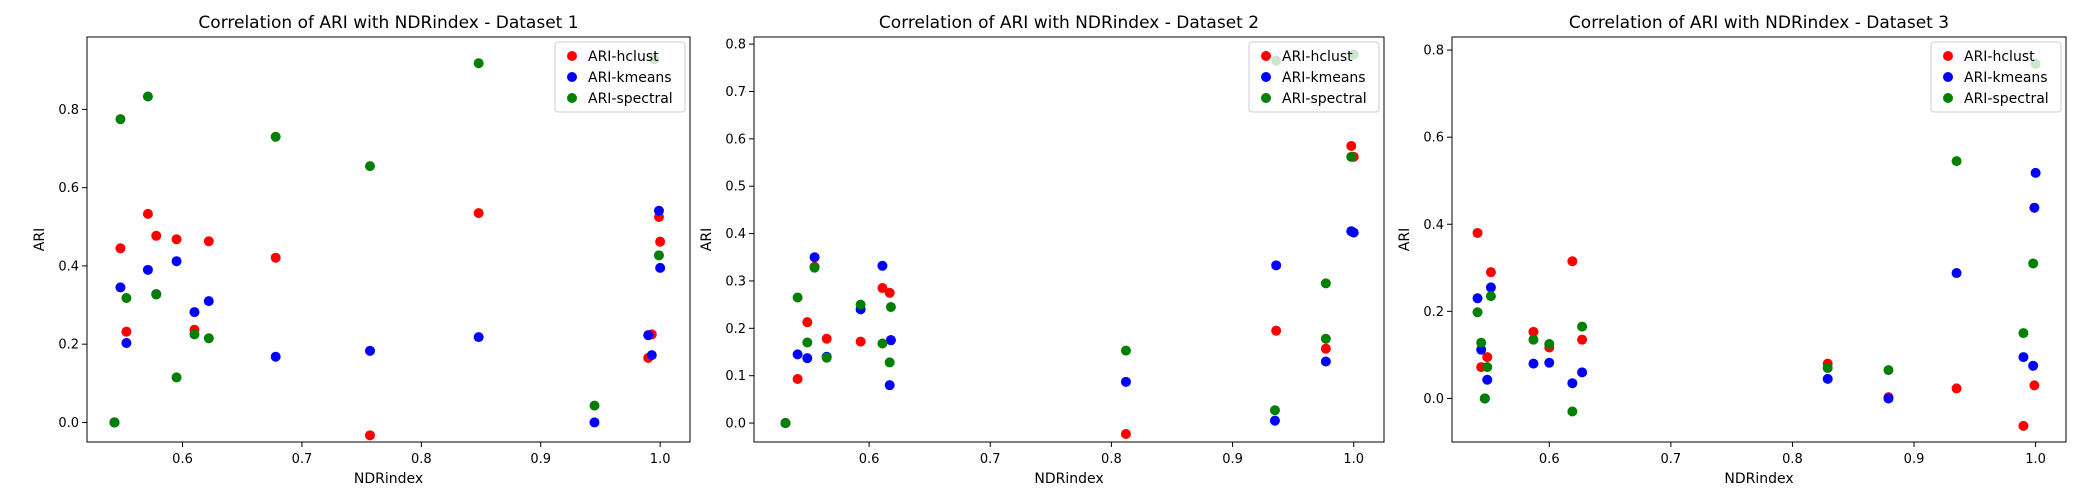 The image size is (2100, 500). Describe the element at coordinates (68, 188) in the screenshot. I see `y-tick-label: 0.6` at that location.